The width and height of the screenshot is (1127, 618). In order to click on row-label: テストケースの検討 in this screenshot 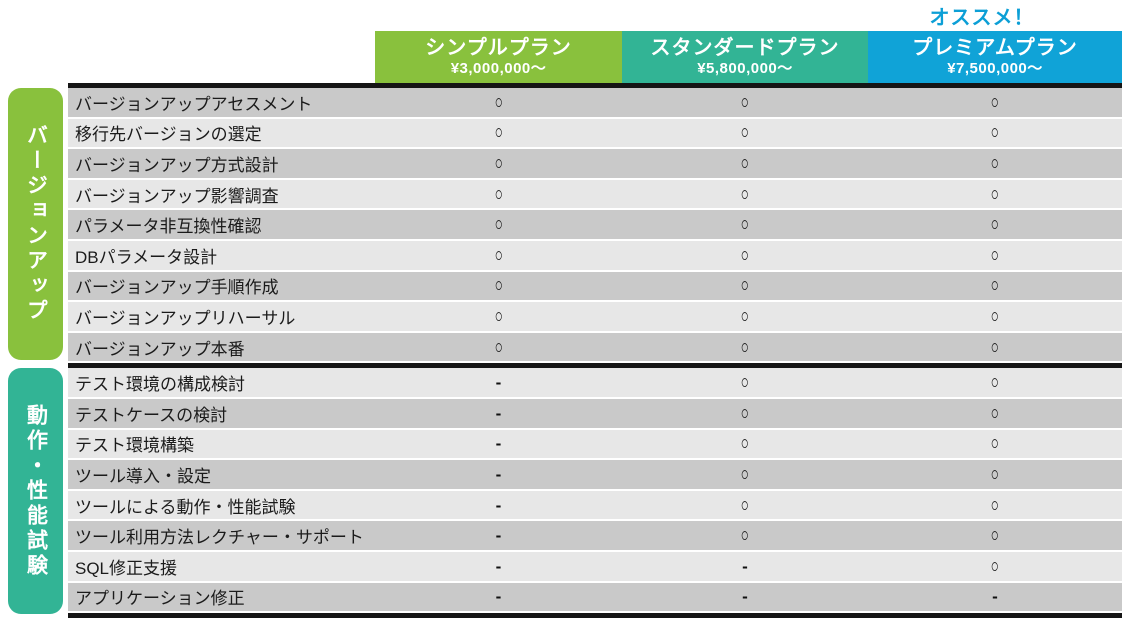, I will do `click(151, 415)`.